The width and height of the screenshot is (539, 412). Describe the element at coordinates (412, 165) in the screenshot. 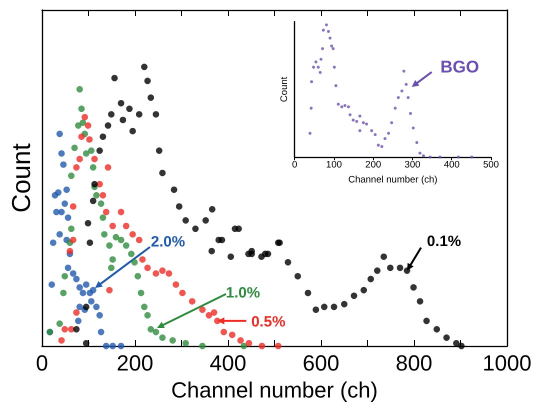

I see `x-tick-label: 300` at that location.